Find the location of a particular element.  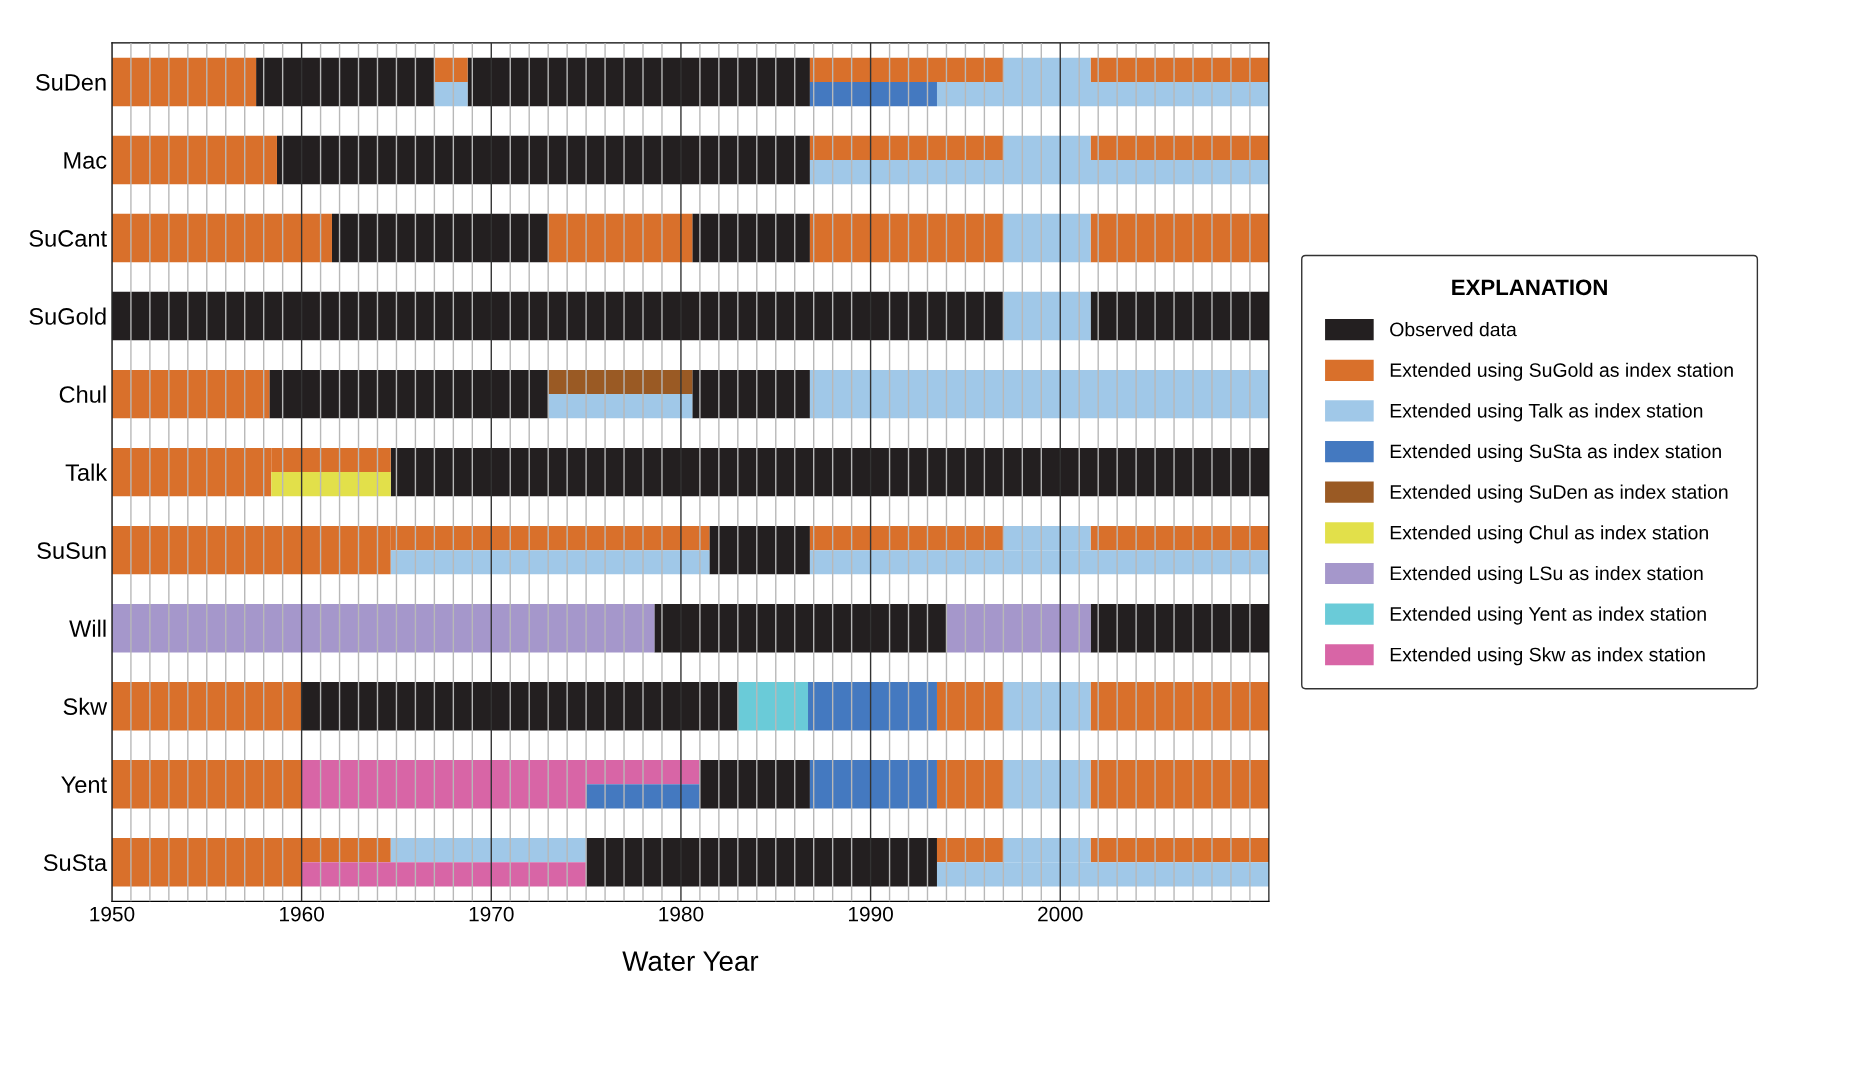

x-tick-label: 1990 is located at coordinates (871, 914).